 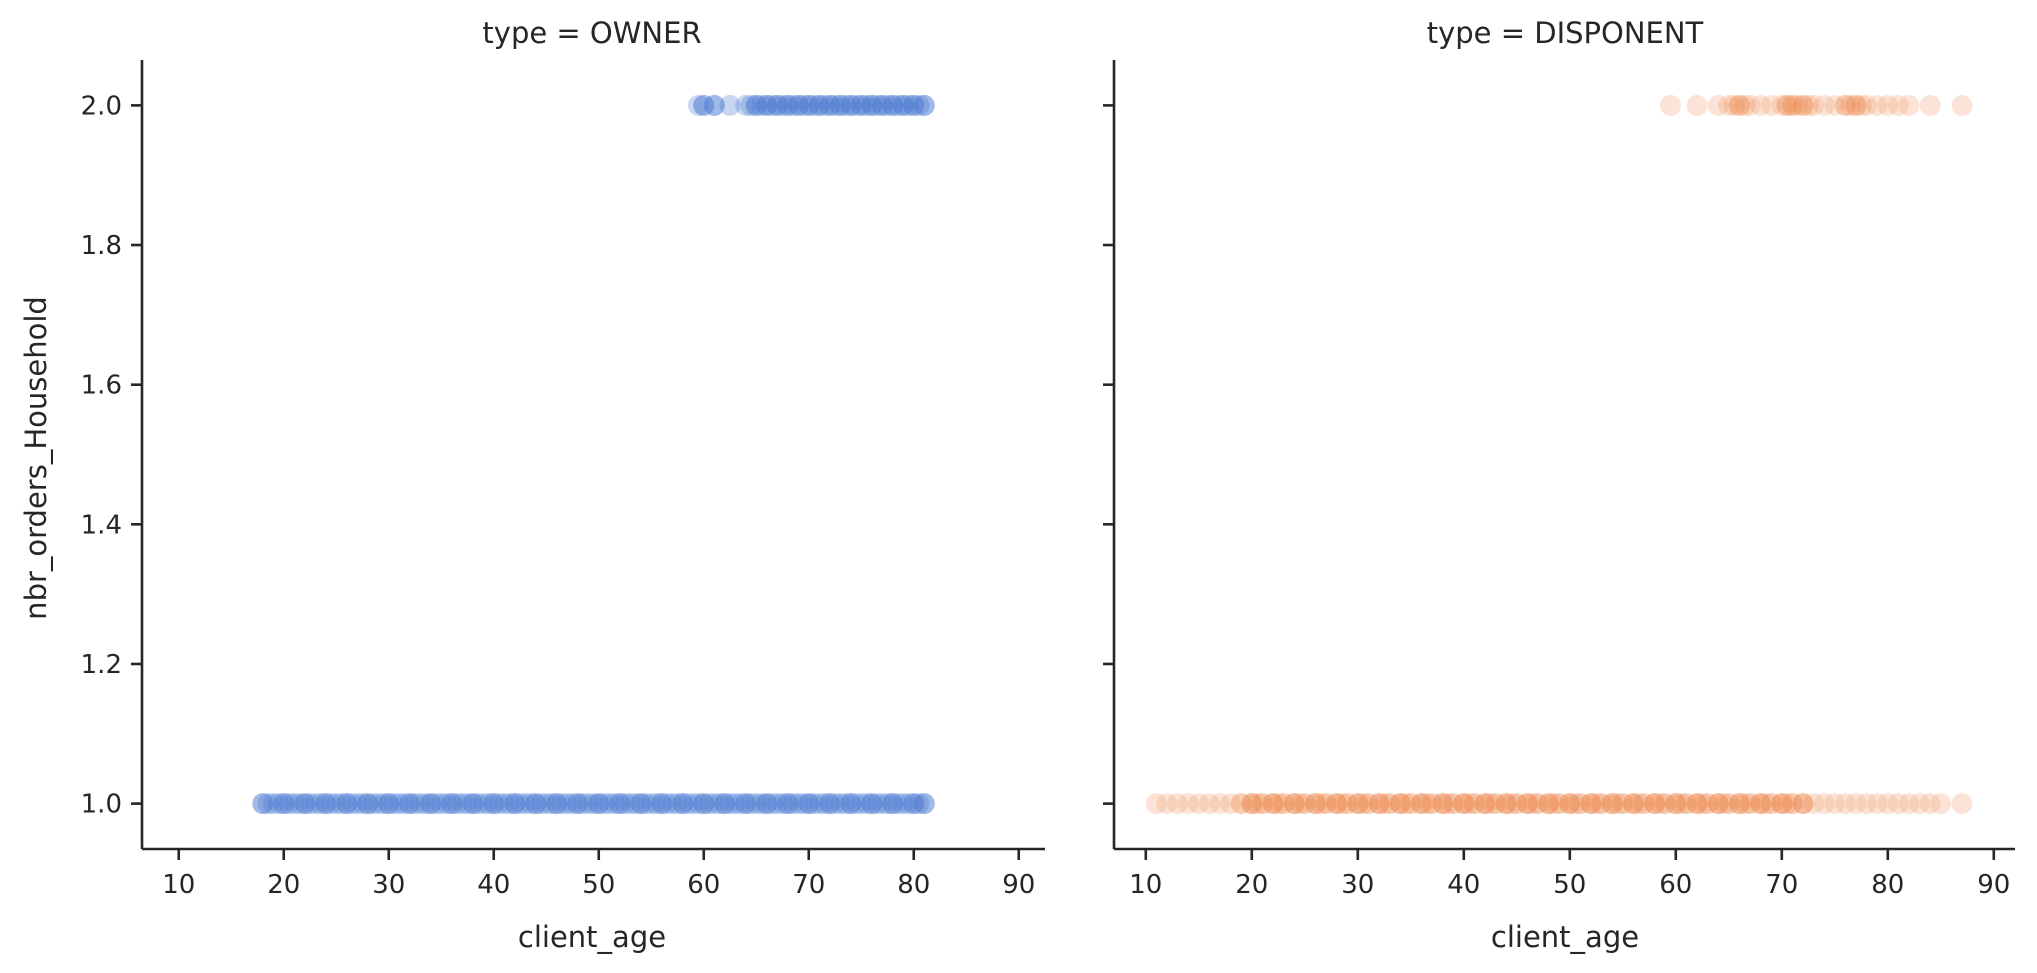 What do you see at coordinates (101, 386) in the screenshot?
I see `owner-y-tick-label: 1.6` at bounding box center [101, 386].